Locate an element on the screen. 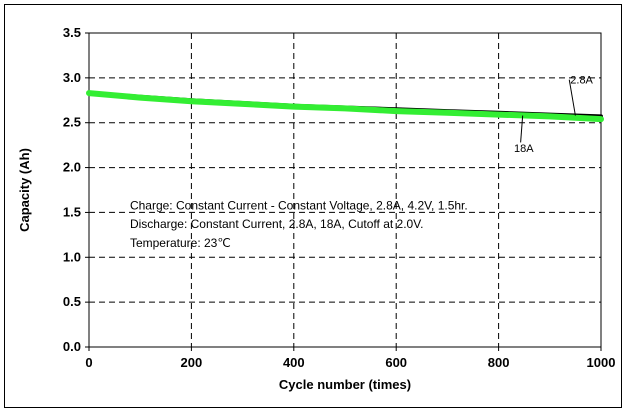 Image resolution: width=628 pixels, height=414 pixels. x-tick-label: 200 is located at coordinates (192, 362).